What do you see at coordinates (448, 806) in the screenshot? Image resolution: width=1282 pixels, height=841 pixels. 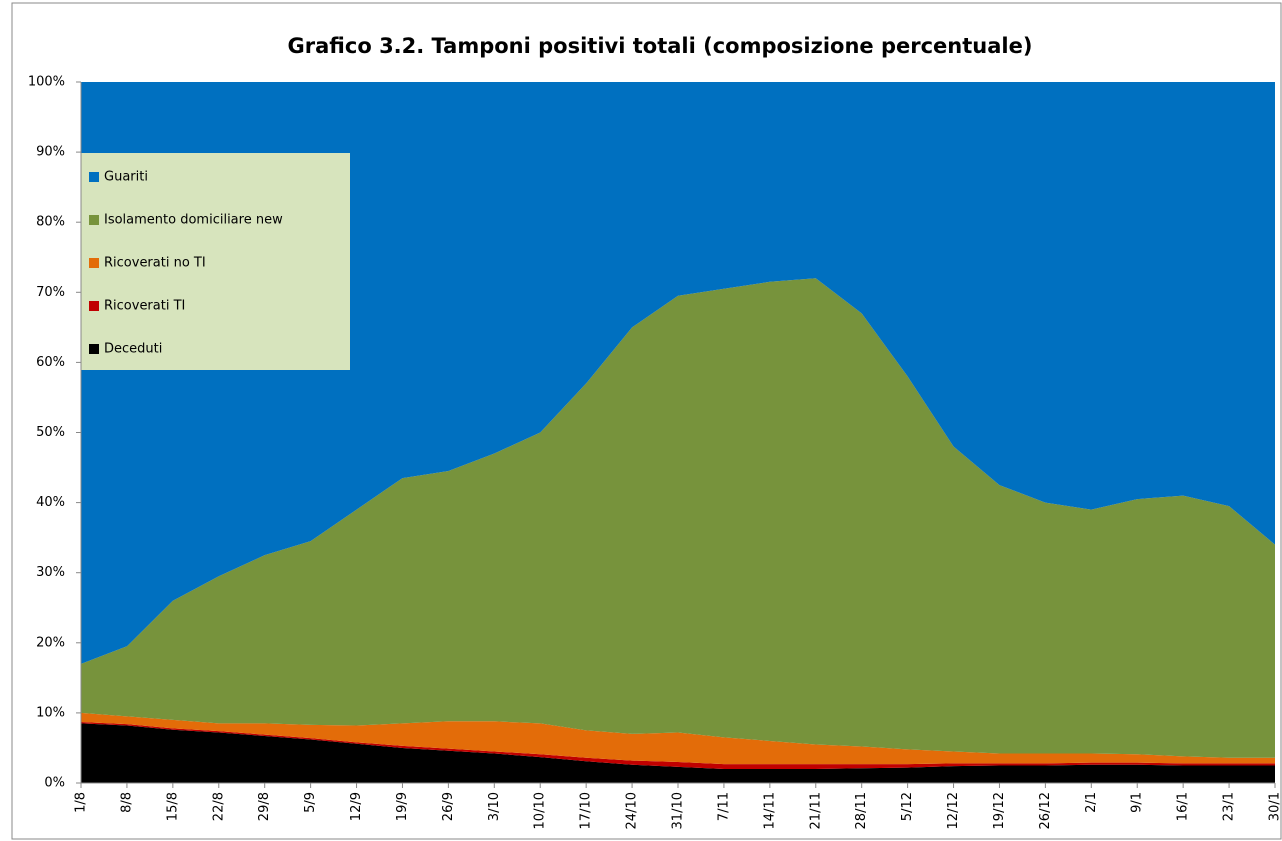 I see `x-tick-label: 26/9` at bounding box center [448, 806].